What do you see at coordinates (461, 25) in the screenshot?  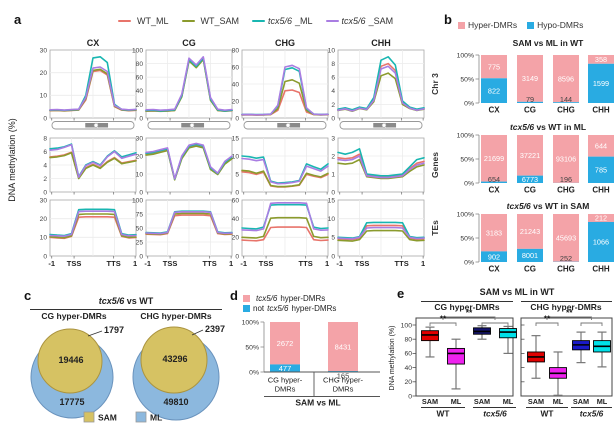 I see `legend-swatch-icon` at bounding box center [461, 25].